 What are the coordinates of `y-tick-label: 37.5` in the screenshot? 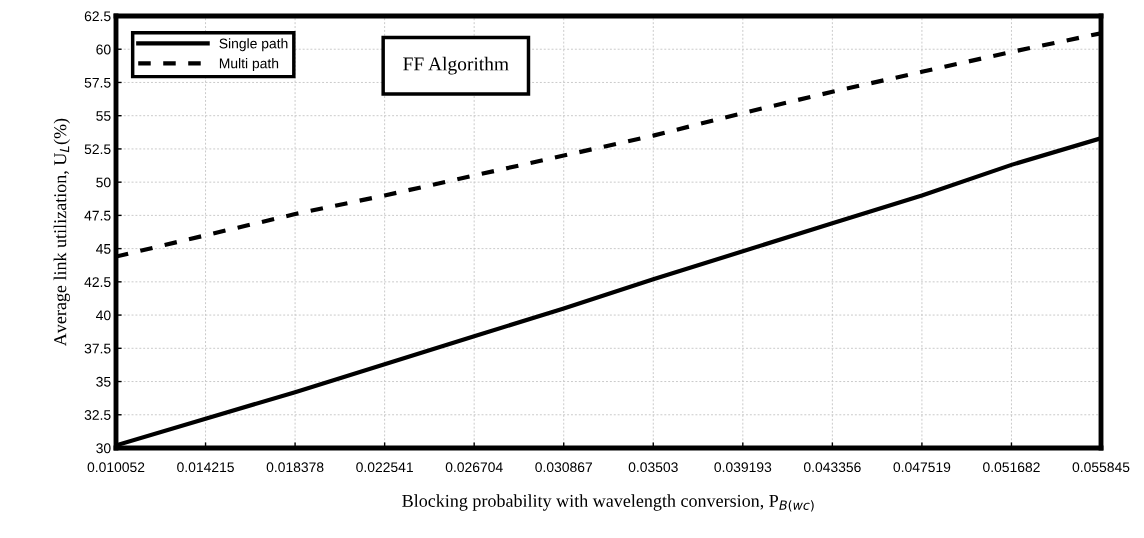 It's located at (97, 348).